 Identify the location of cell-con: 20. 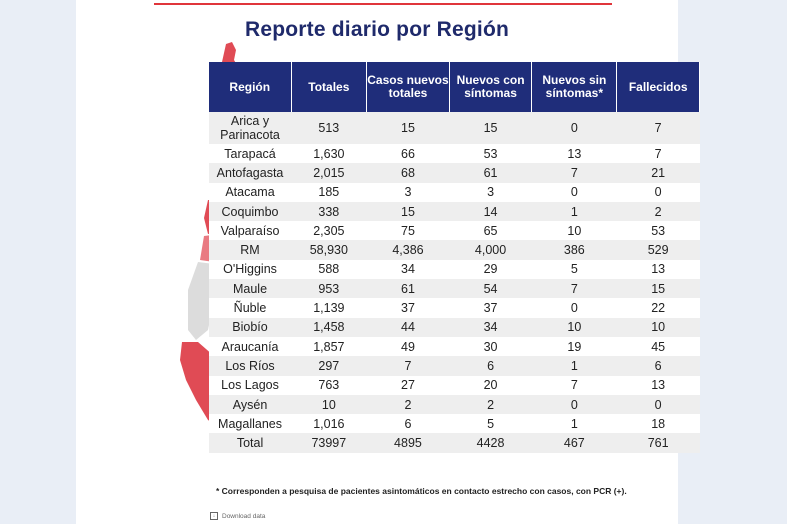
(490, 385).